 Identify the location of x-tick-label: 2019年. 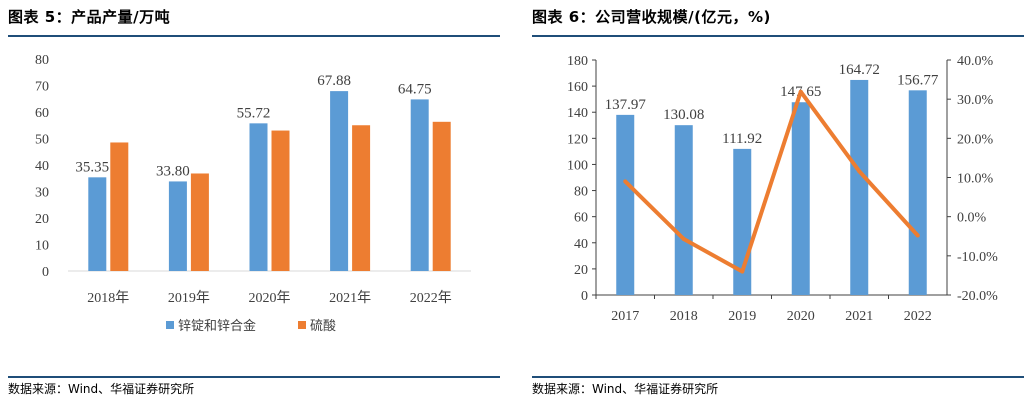
(189, 298).